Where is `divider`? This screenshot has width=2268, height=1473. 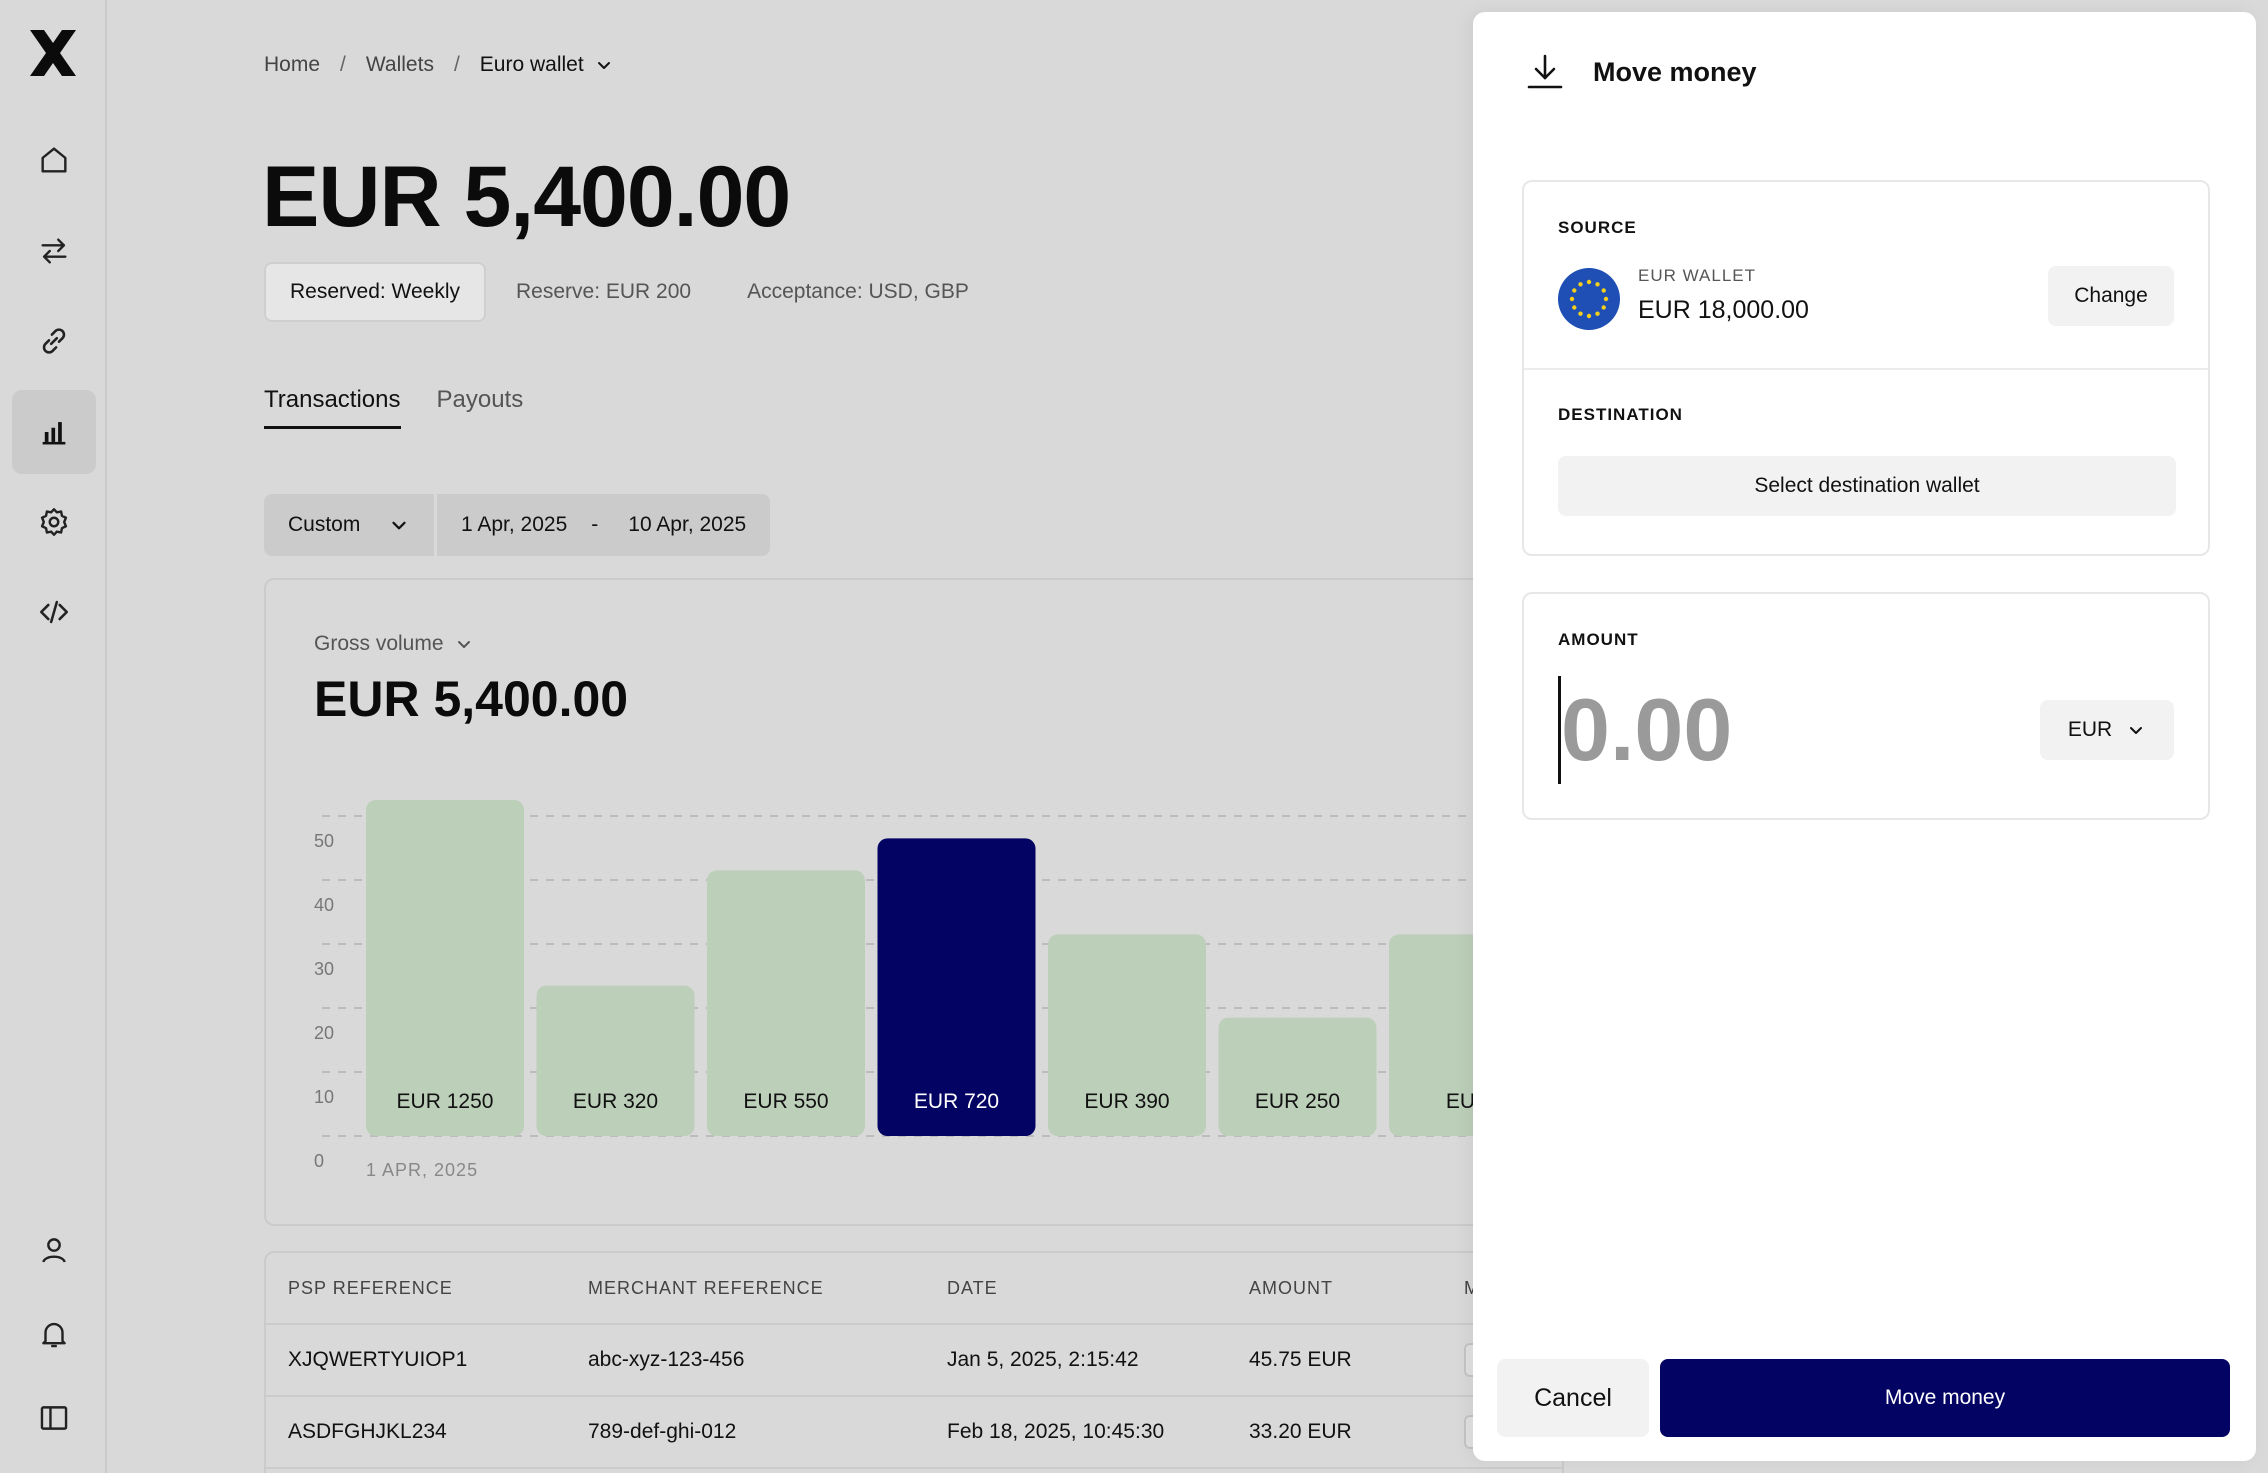 divider is located at coordinates (1866, 369).